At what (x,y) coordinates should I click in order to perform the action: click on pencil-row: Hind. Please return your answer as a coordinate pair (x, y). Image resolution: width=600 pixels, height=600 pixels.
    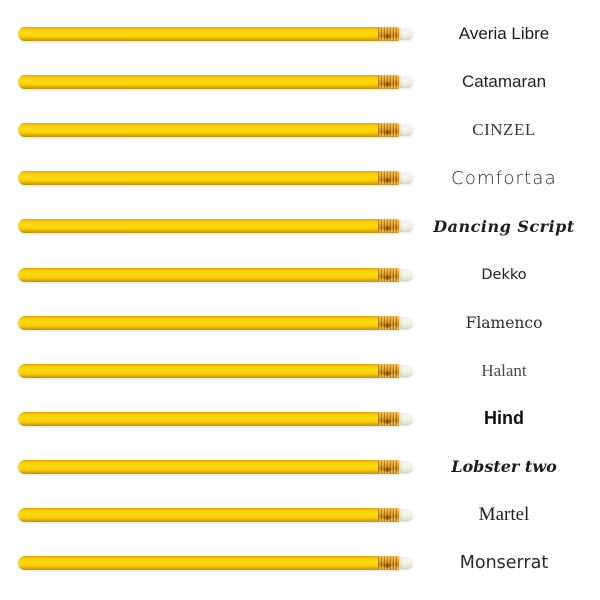
    Looking at the image, I should click on (300, 419).